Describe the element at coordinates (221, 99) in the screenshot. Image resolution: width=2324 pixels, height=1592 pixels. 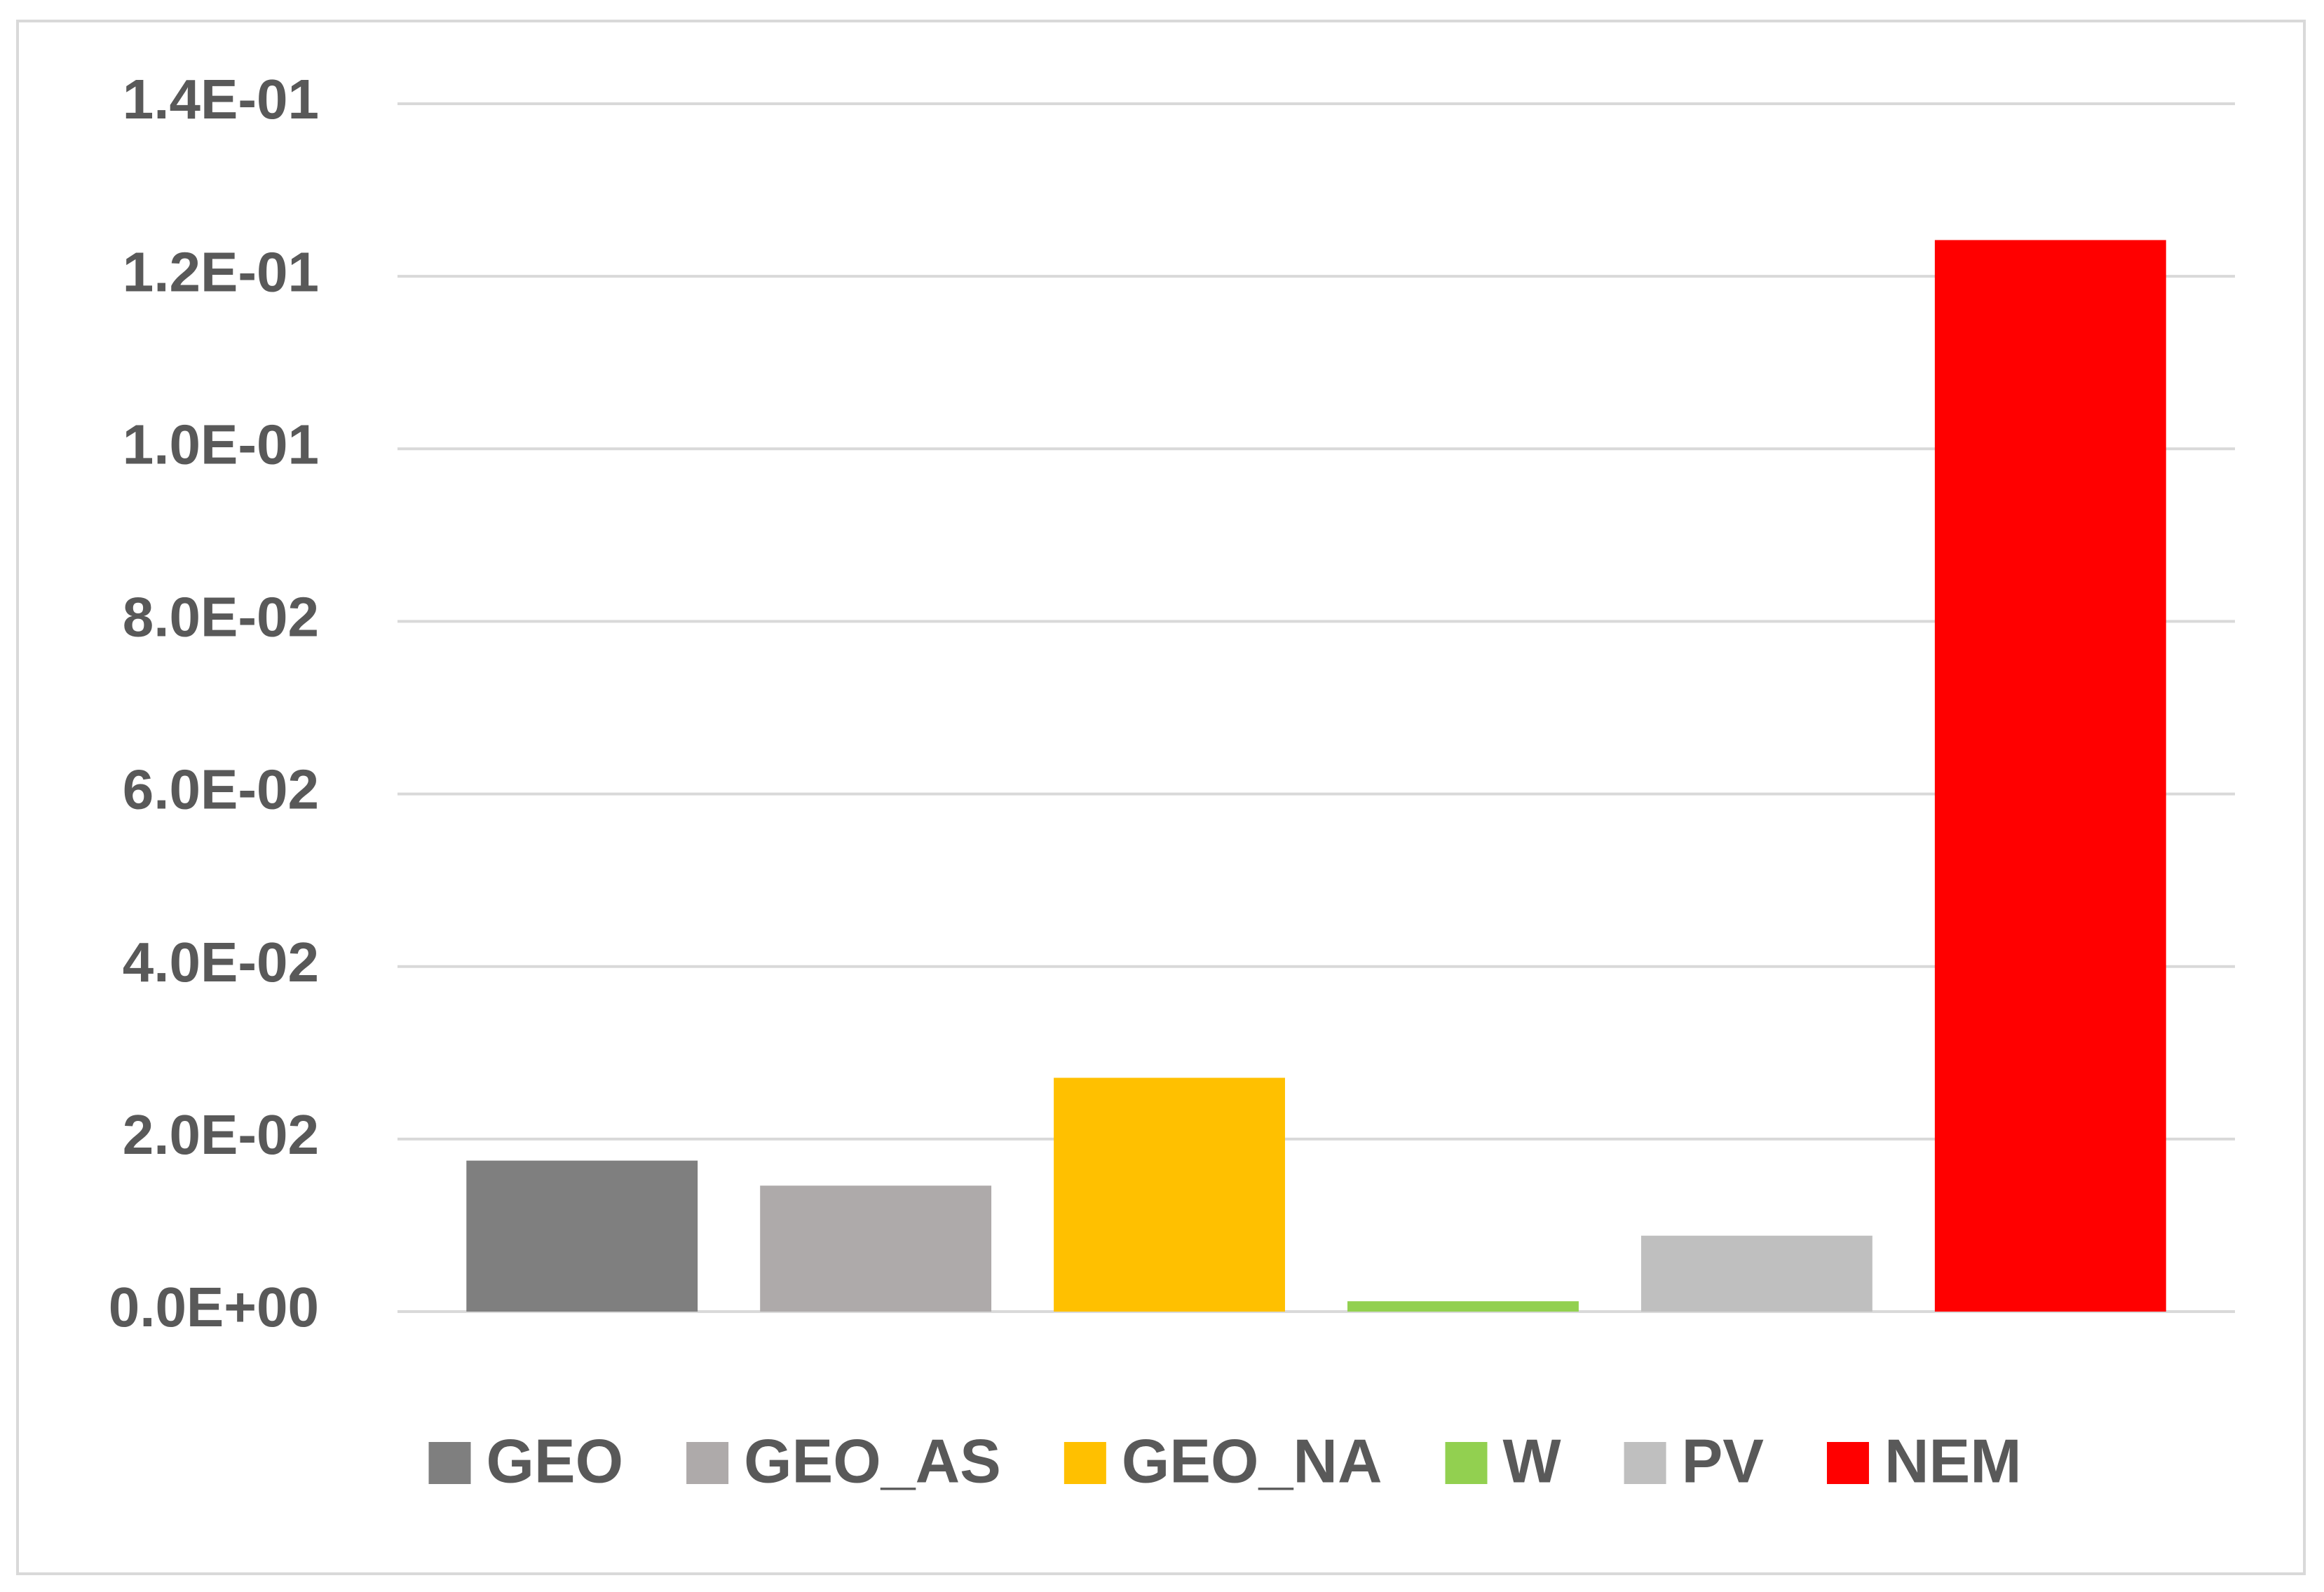
I see `y-tick-label: 1.4E-01` at that location.